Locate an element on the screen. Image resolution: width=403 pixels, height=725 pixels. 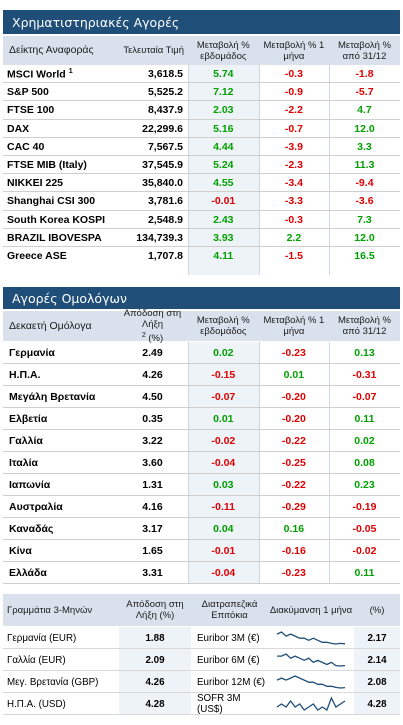
interbank-rate-name: Euribor 6M (€) is located at coordinates (228, 660).